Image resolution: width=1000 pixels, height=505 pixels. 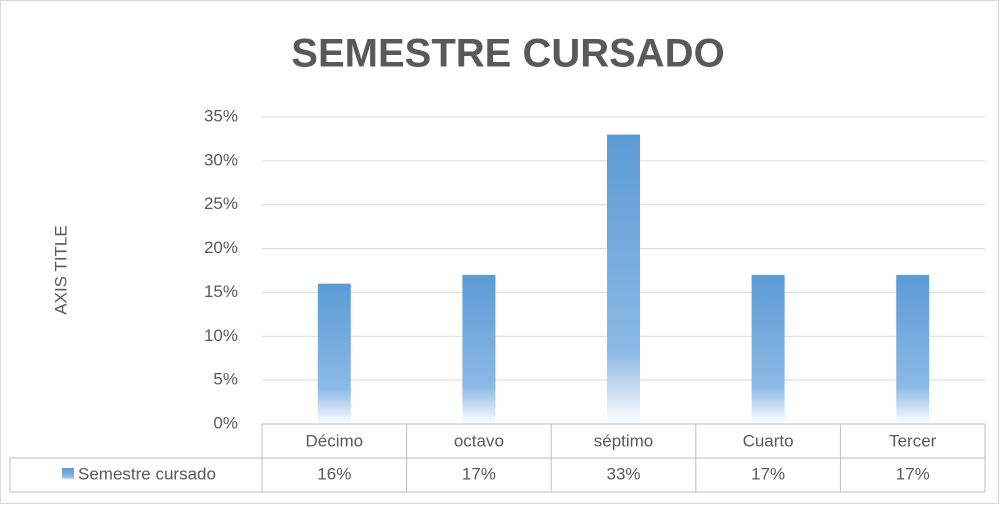 What do you see at coordinates (221, 335) in the screenshot?
I see `y-tick-label: 10%` at bounding box center [221, 335].